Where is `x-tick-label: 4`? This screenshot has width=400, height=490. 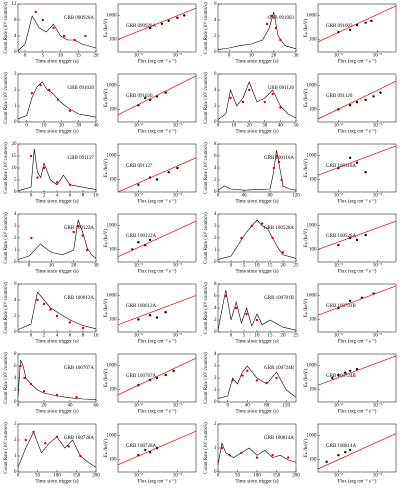
x-tick-label: 4 is located at coordinates (57, 336).